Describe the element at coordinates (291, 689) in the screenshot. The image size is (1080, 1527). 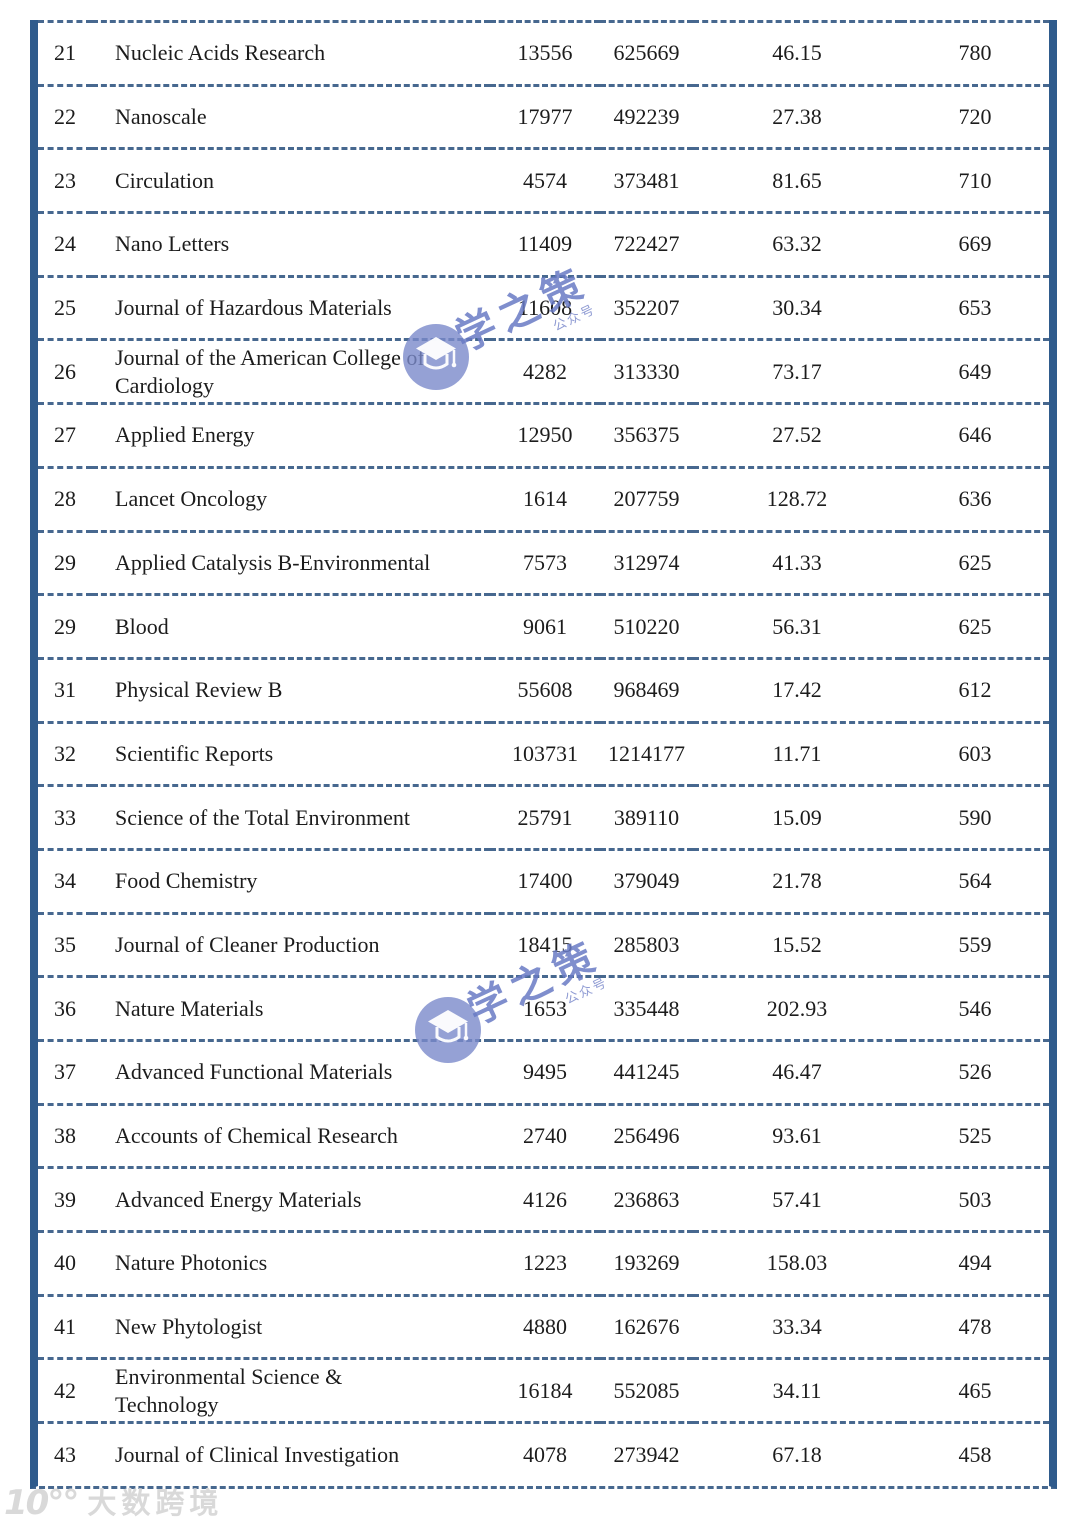
I see `journal-name-cell: Physical Review B` at that location.